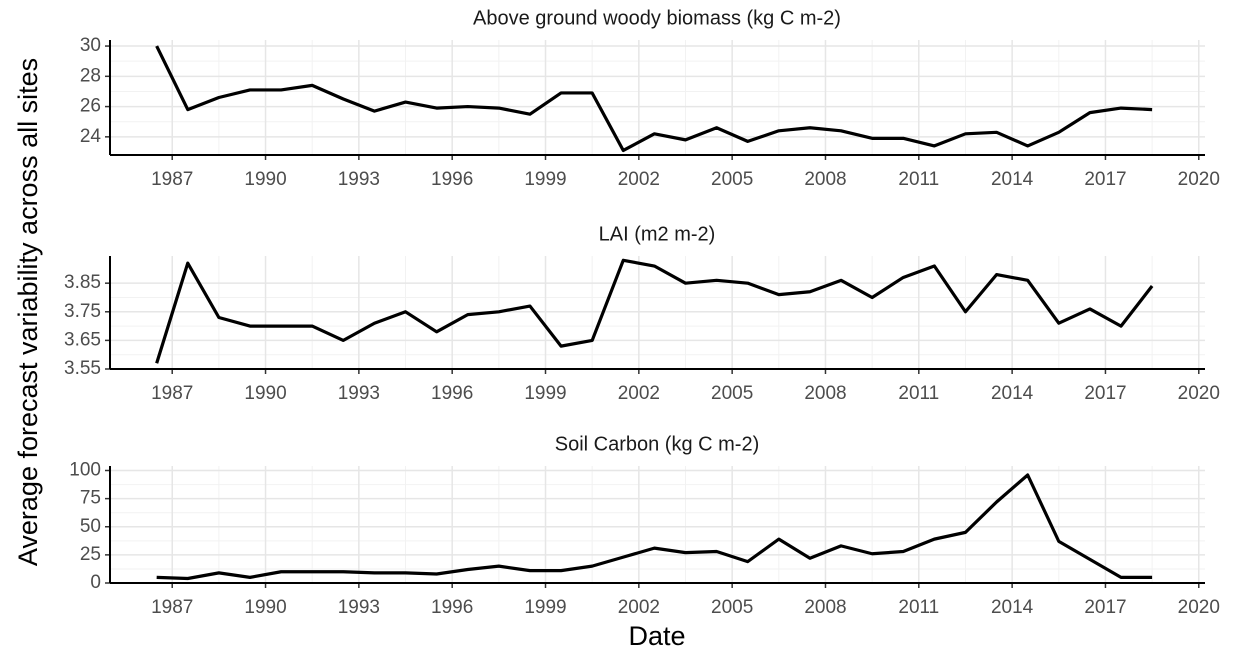 This screenshot has width=1238, height=654. What do you see at coordinates (90, 554) in the screenshot?
I see `y-tick-label: 25` at bounding box center [90, 554].